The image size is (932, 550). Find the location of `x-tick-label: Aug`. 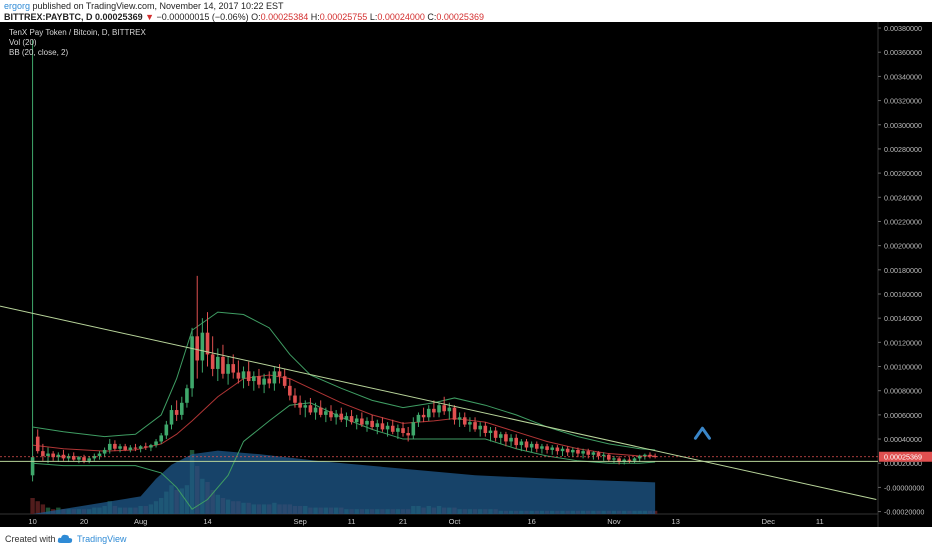

x-tick-label: Aug is located at coordinates (140, 521).